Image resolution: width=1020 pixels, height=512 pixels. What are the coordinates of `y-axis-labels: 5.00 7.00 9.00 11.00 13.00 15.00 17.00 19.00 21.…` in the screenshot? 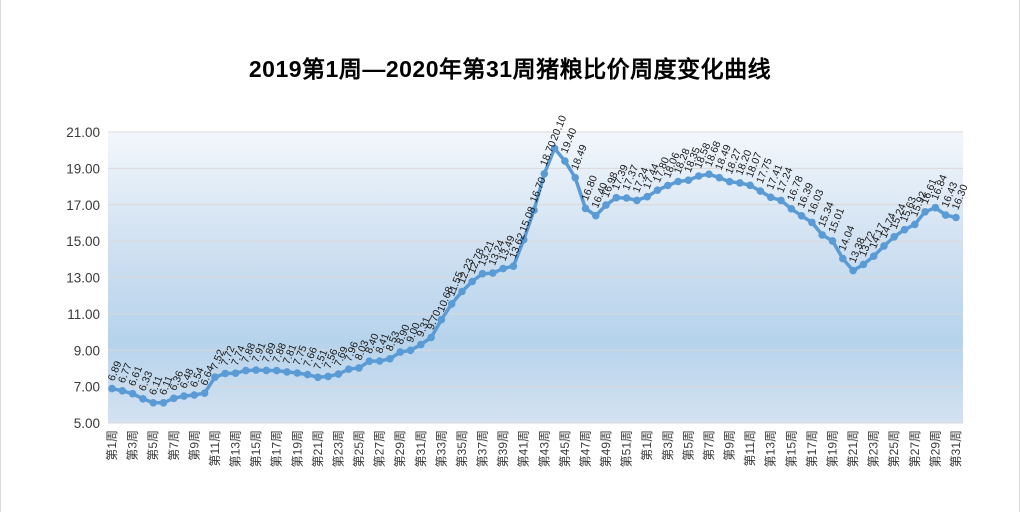 It's located at (83, 278).